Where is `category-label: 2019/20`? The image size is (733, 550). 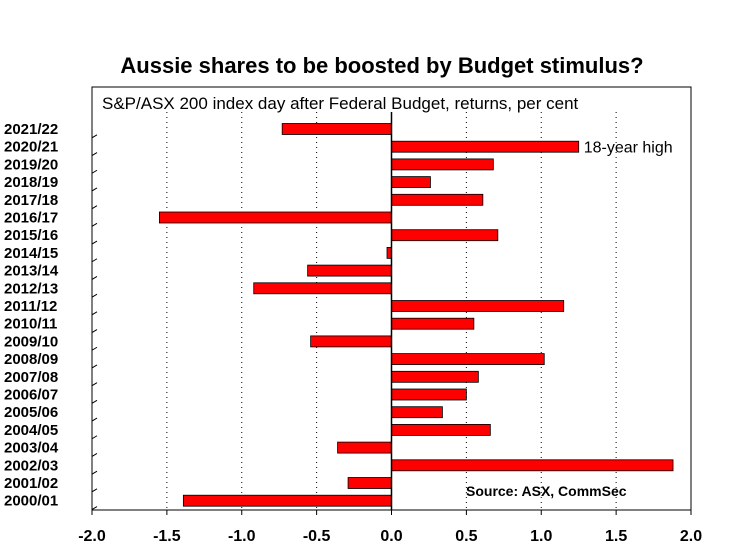
category-label: 2019/20 is located at coordinates (31, 164).